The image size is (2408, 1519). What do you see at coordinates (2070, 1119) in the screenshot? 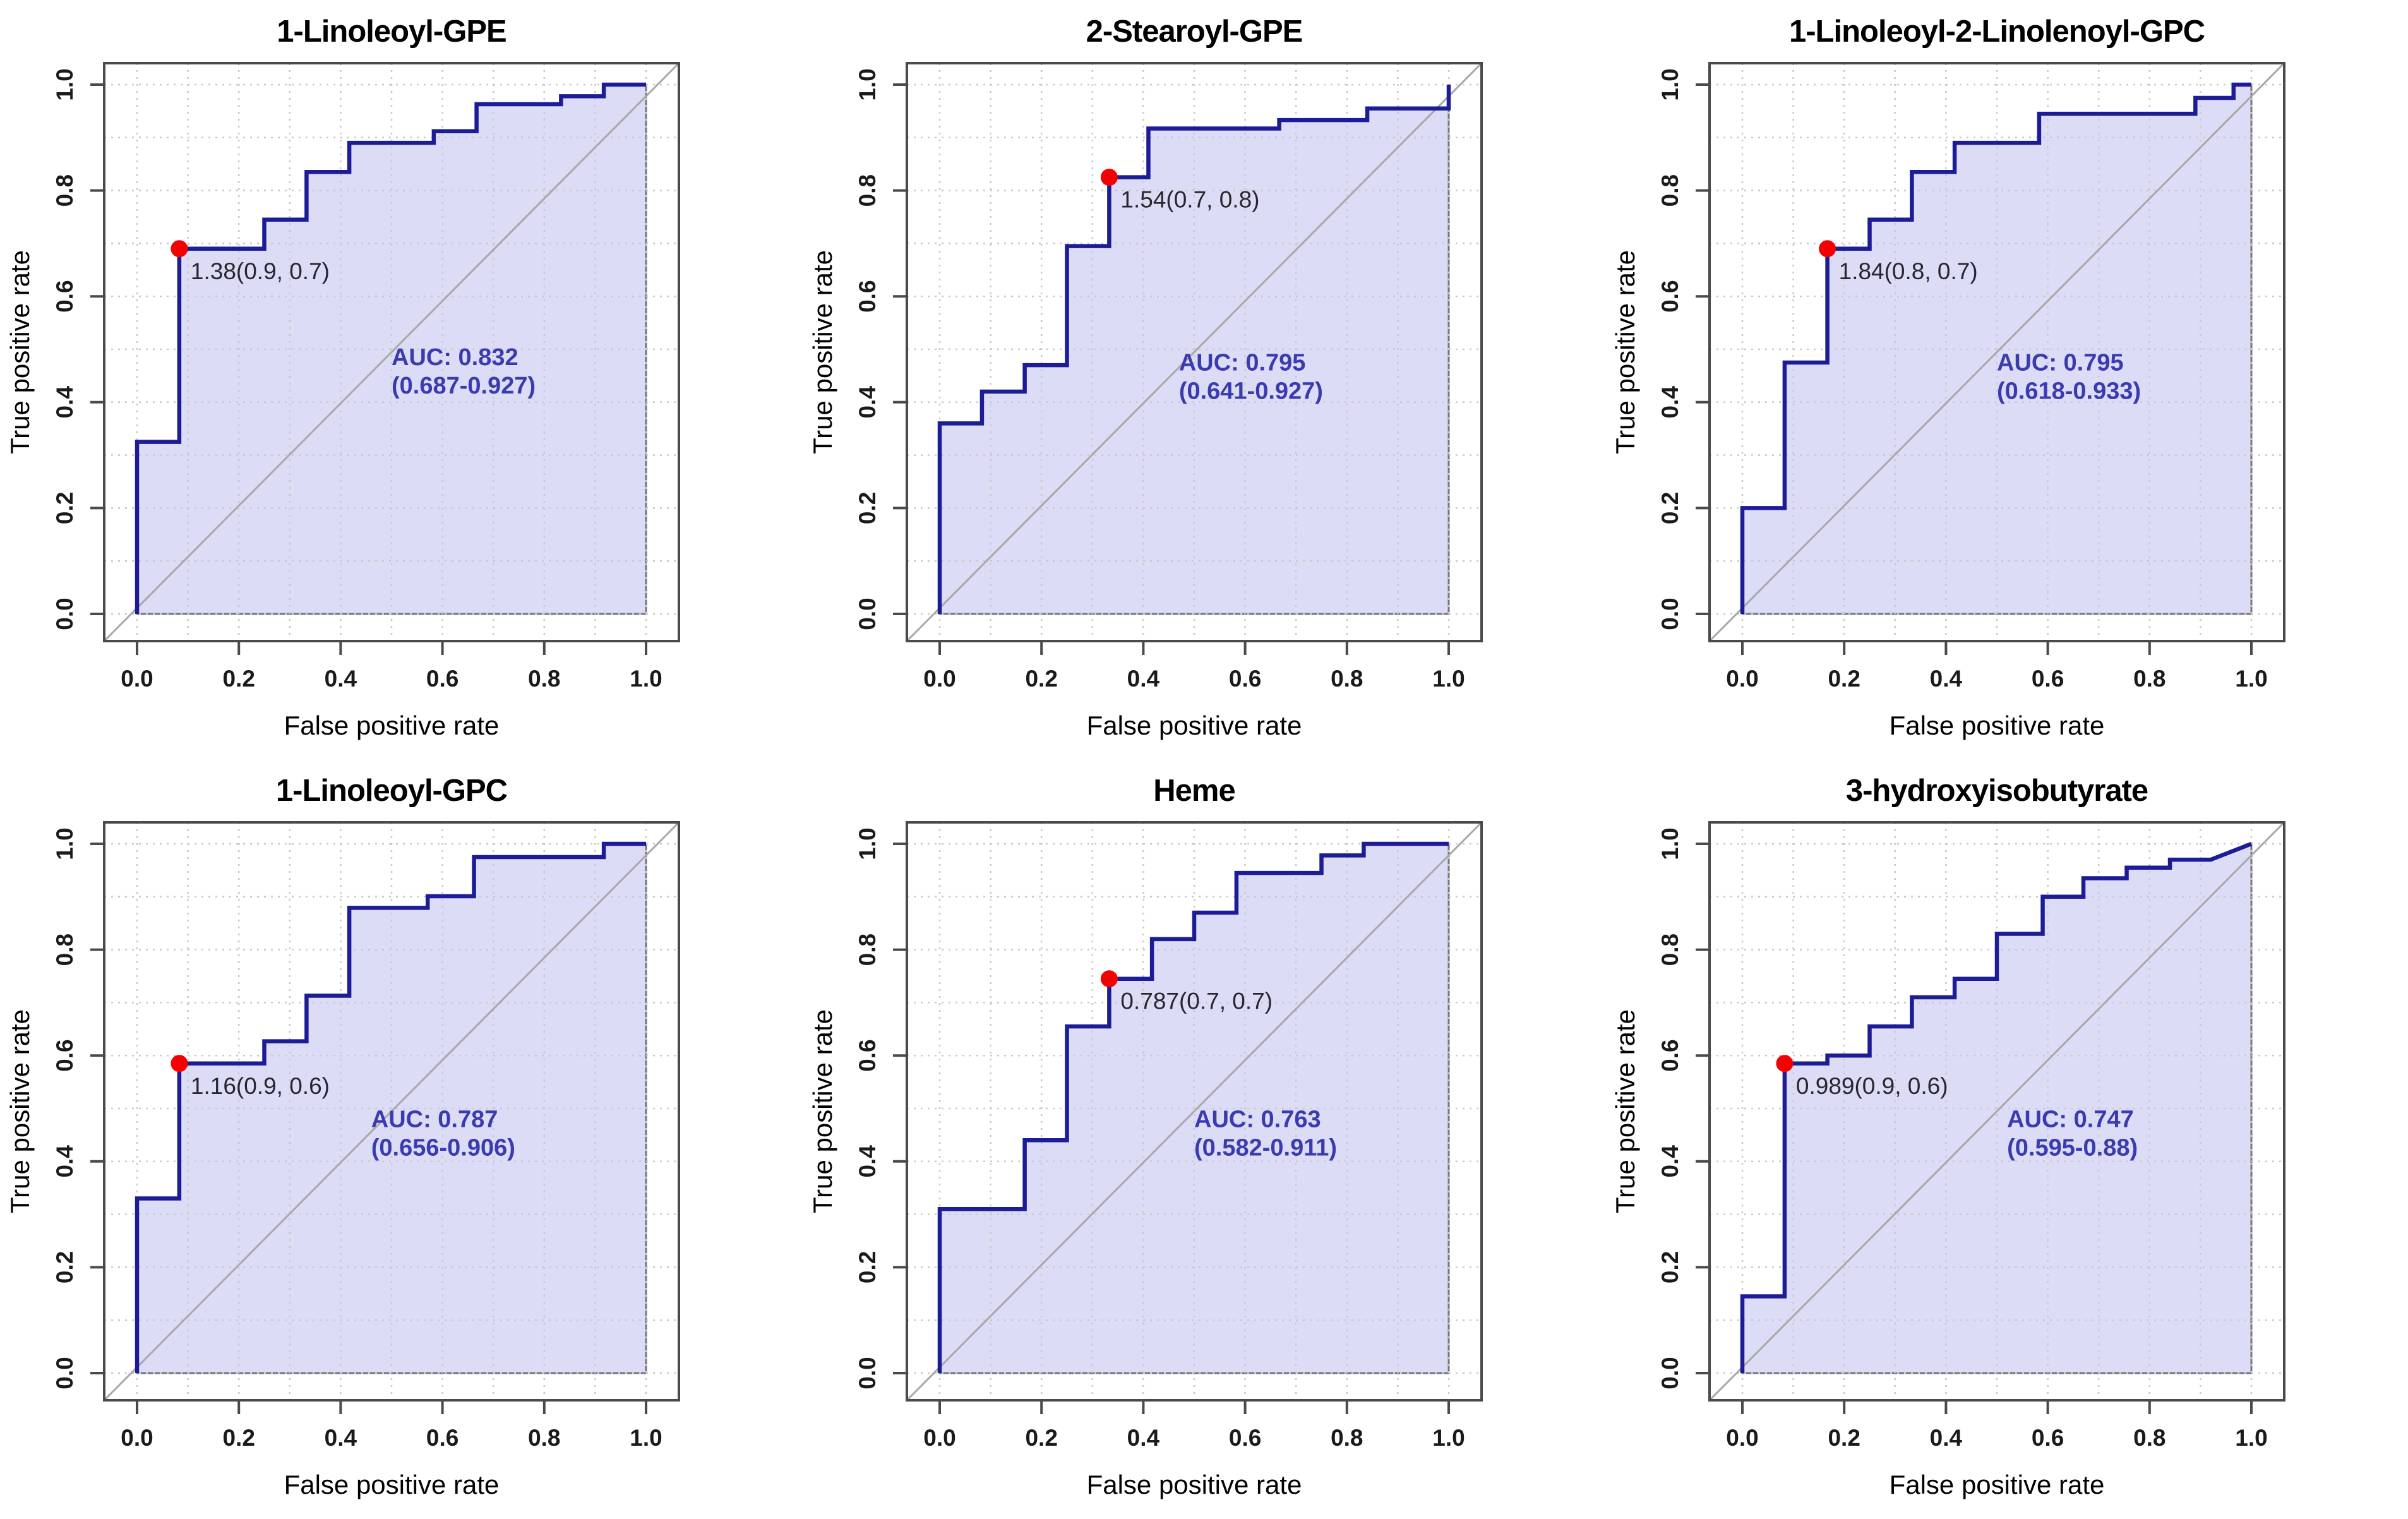
I see `auc-value-label: AUC: 0.747` at bounding box center [2070, 1119].